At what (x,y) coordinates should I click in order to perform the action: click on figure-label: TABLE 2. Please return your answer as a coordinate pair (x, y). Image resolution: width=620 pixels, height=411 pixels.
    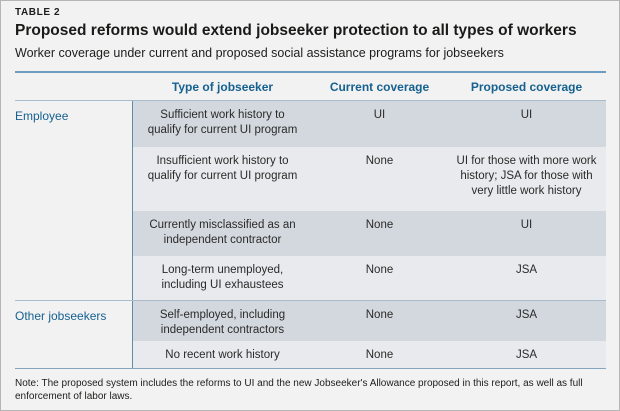
    Looking at the image, I should click on (38, 12).